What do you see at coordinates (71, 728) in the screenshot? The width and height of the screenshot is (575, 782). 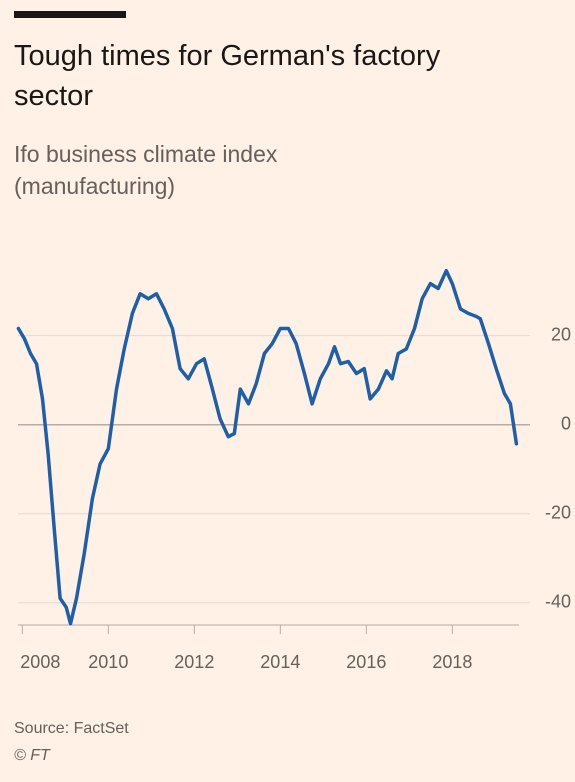 I see `source: Source: FactSet` at bounding box center [71, 728].